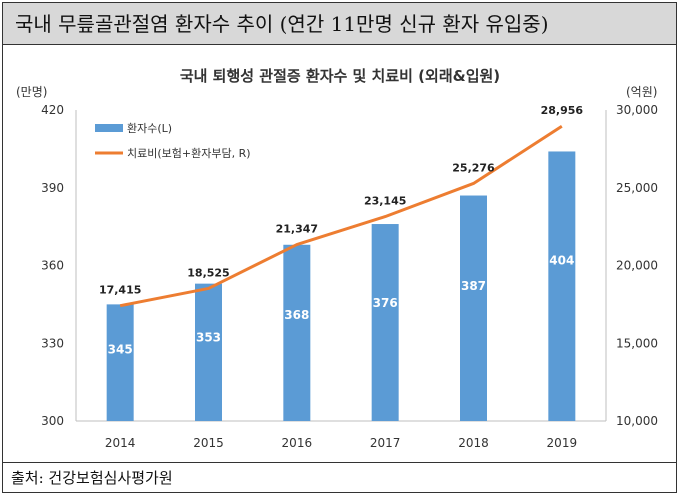  Describe the element at coordinates (637, 343) in the screenshot. I see `y-tick-right: 15,000` at that location.